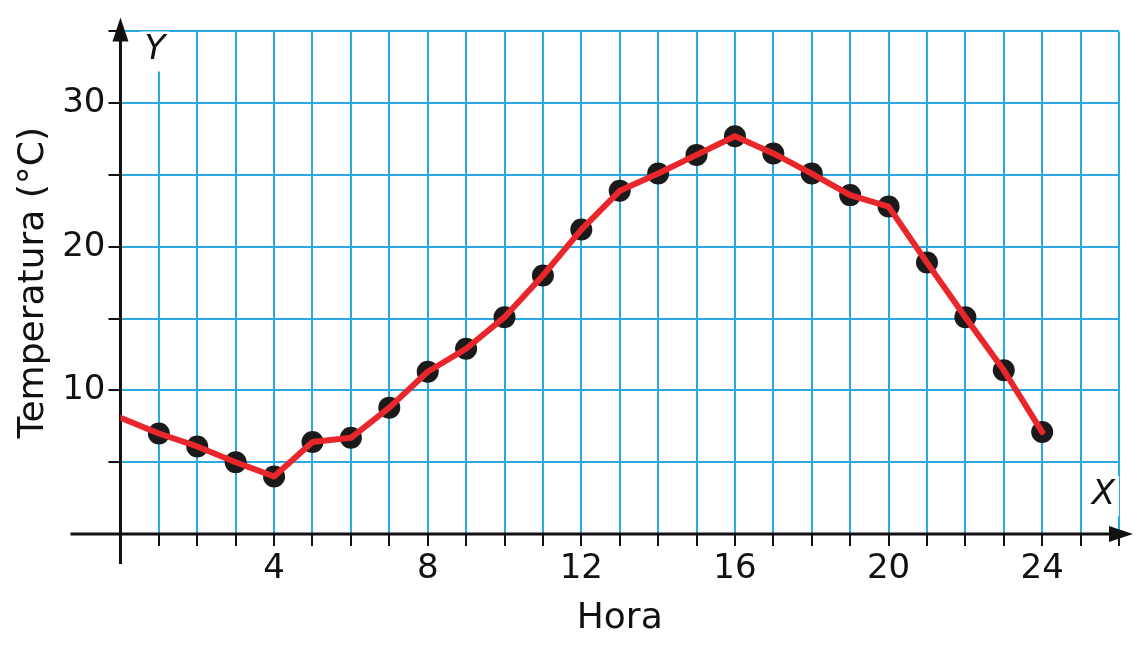 The image size is (1145, 654). I want to click on x-tick-label: 4, so click(274, 566).